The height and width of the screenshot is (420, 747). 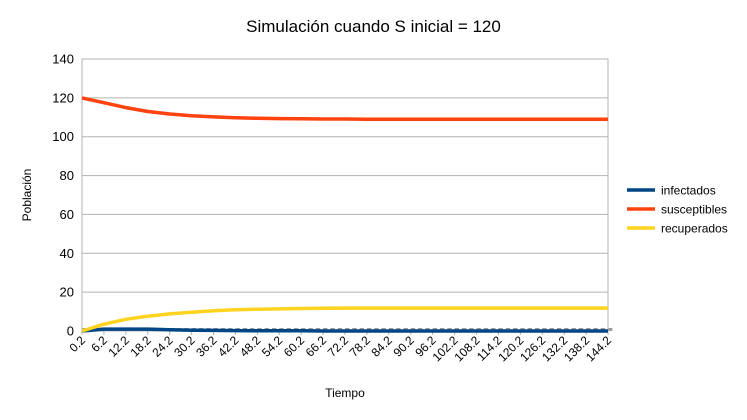 I want to click on series-line-susceptibles, so click(x=344, y=108).